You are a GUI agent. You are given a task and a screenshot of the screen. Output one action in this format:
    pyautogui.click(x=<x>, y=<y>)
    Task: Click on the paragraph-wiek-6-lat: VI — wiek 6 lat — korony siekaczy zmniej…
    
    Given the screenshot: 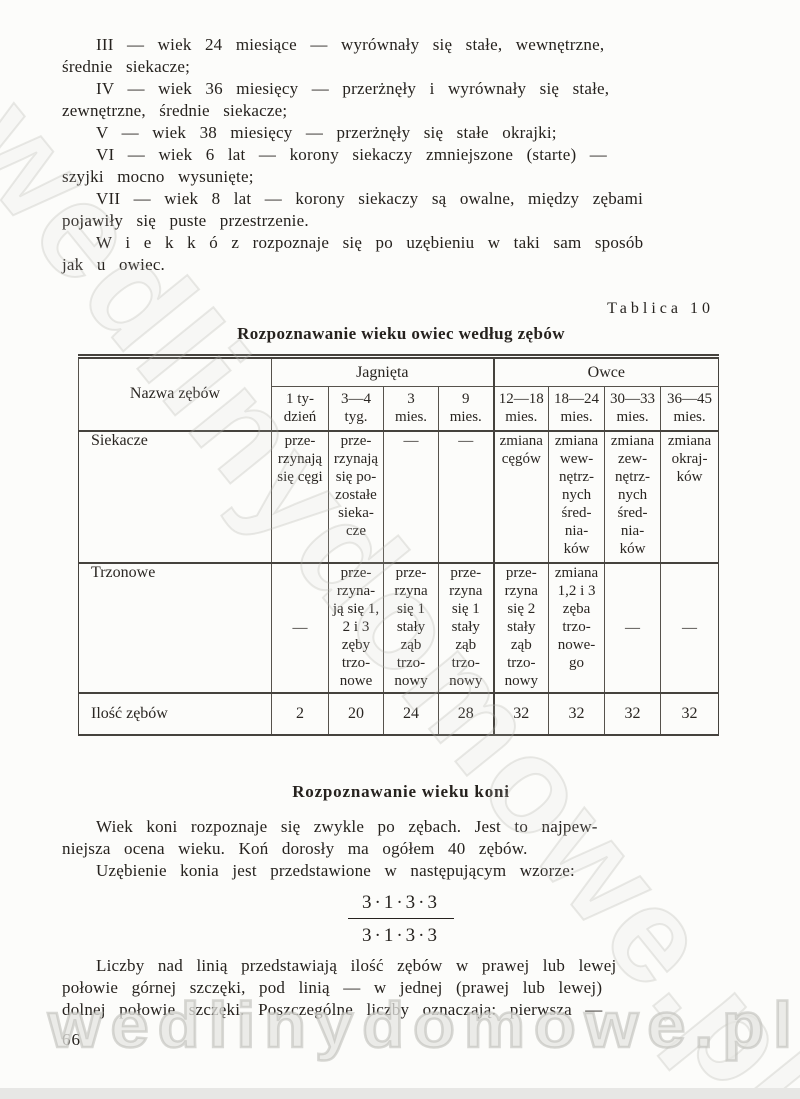 What is the action you would take?
    pyautogui.click(x=334, y=165)
    